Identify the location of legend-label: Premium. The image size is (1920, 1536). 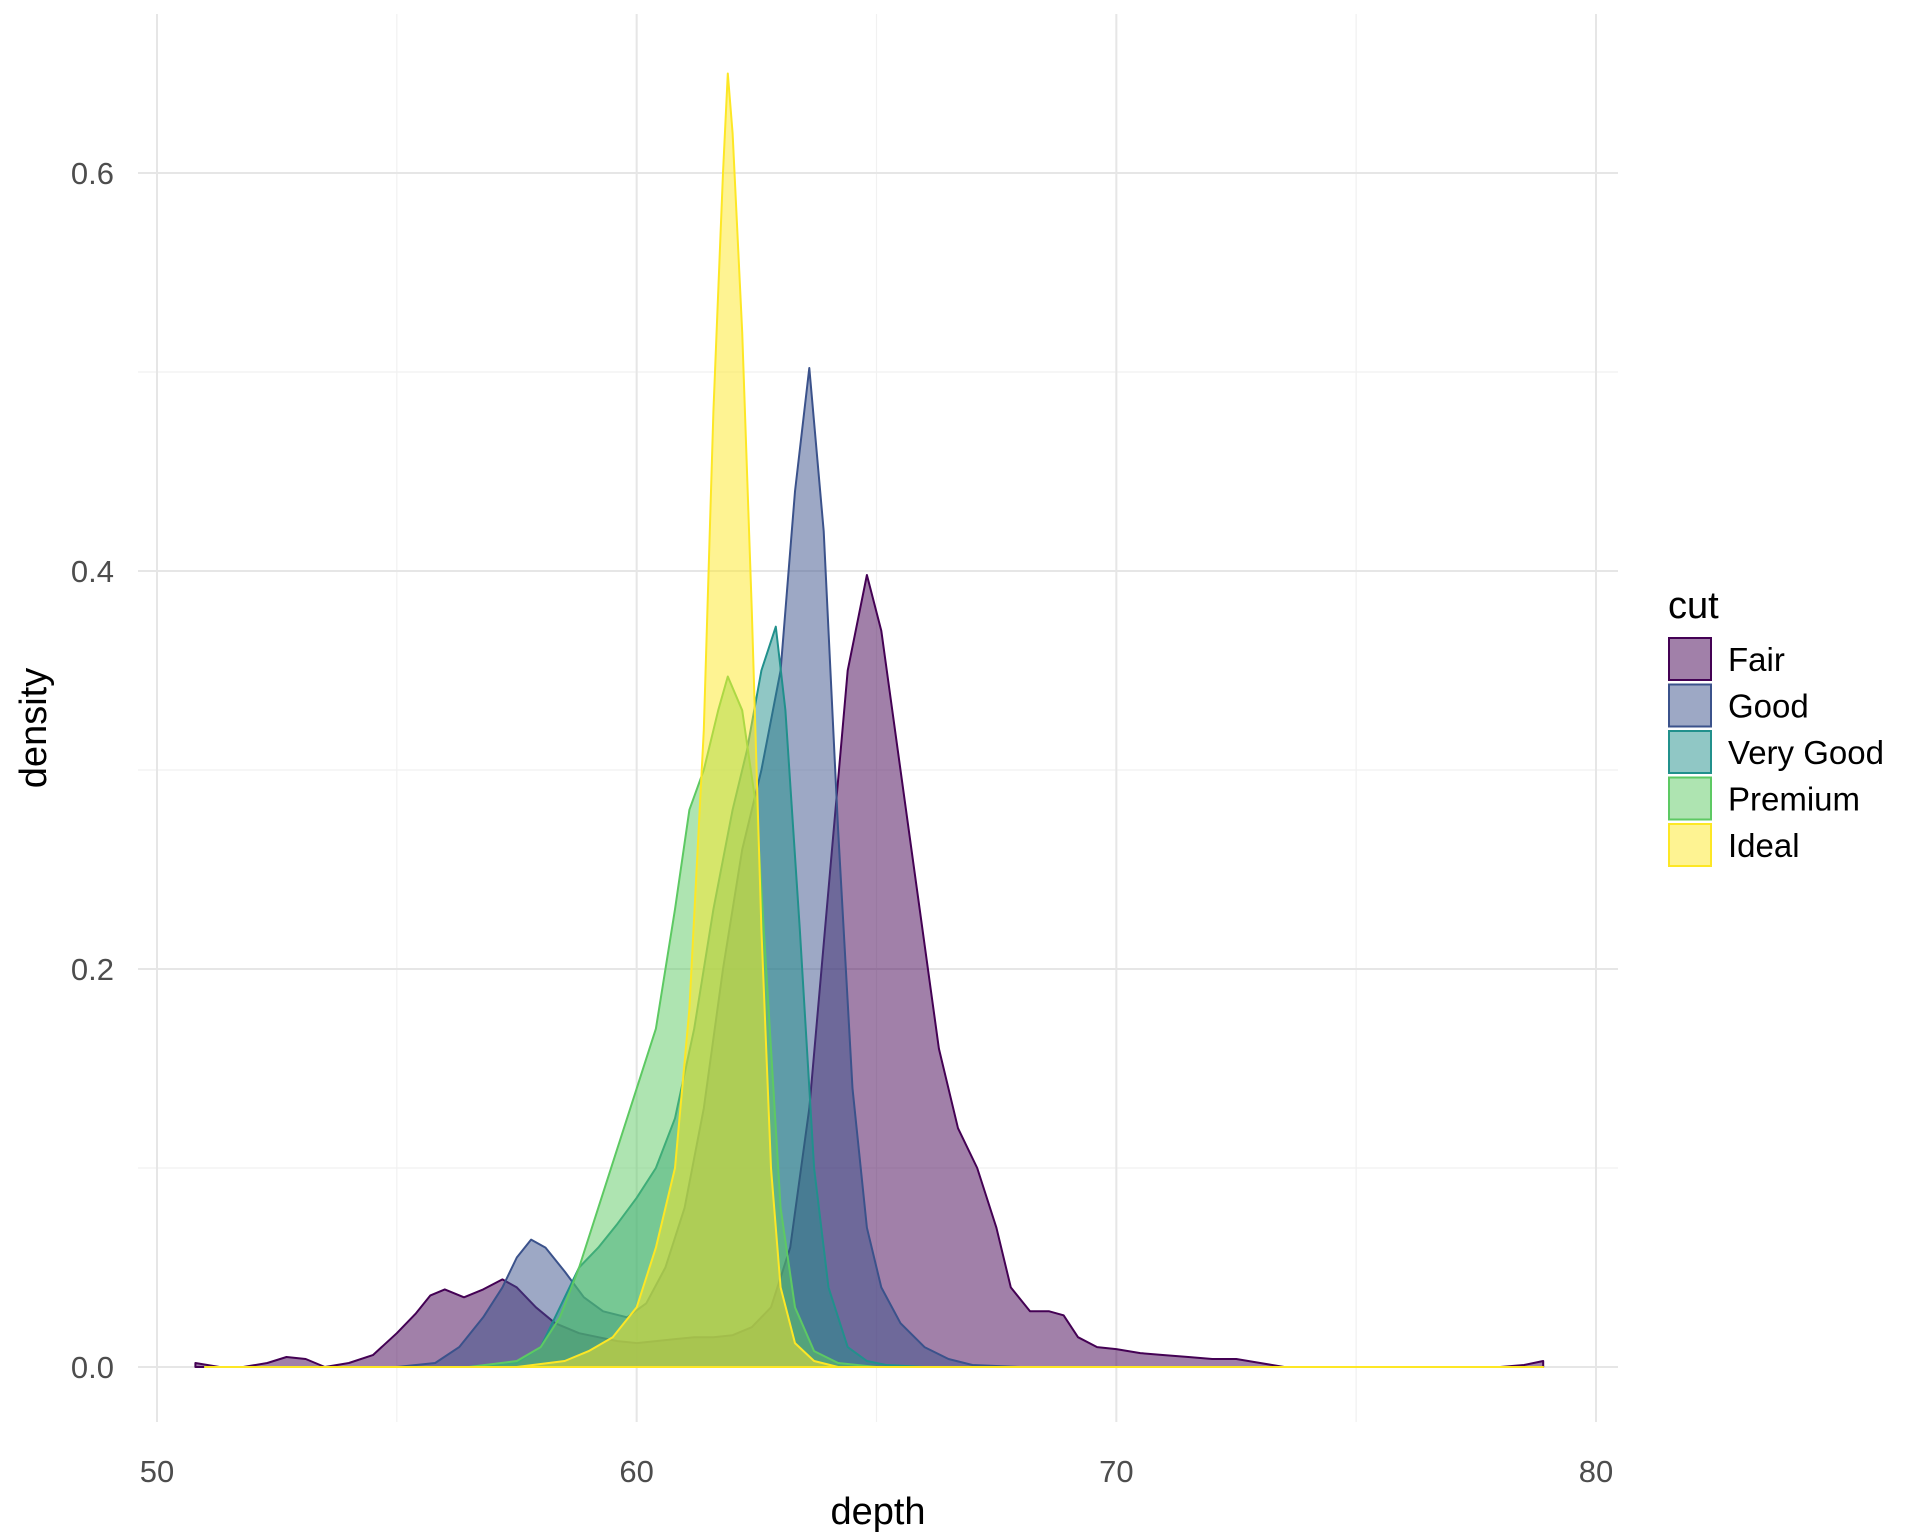
(1794, 799).